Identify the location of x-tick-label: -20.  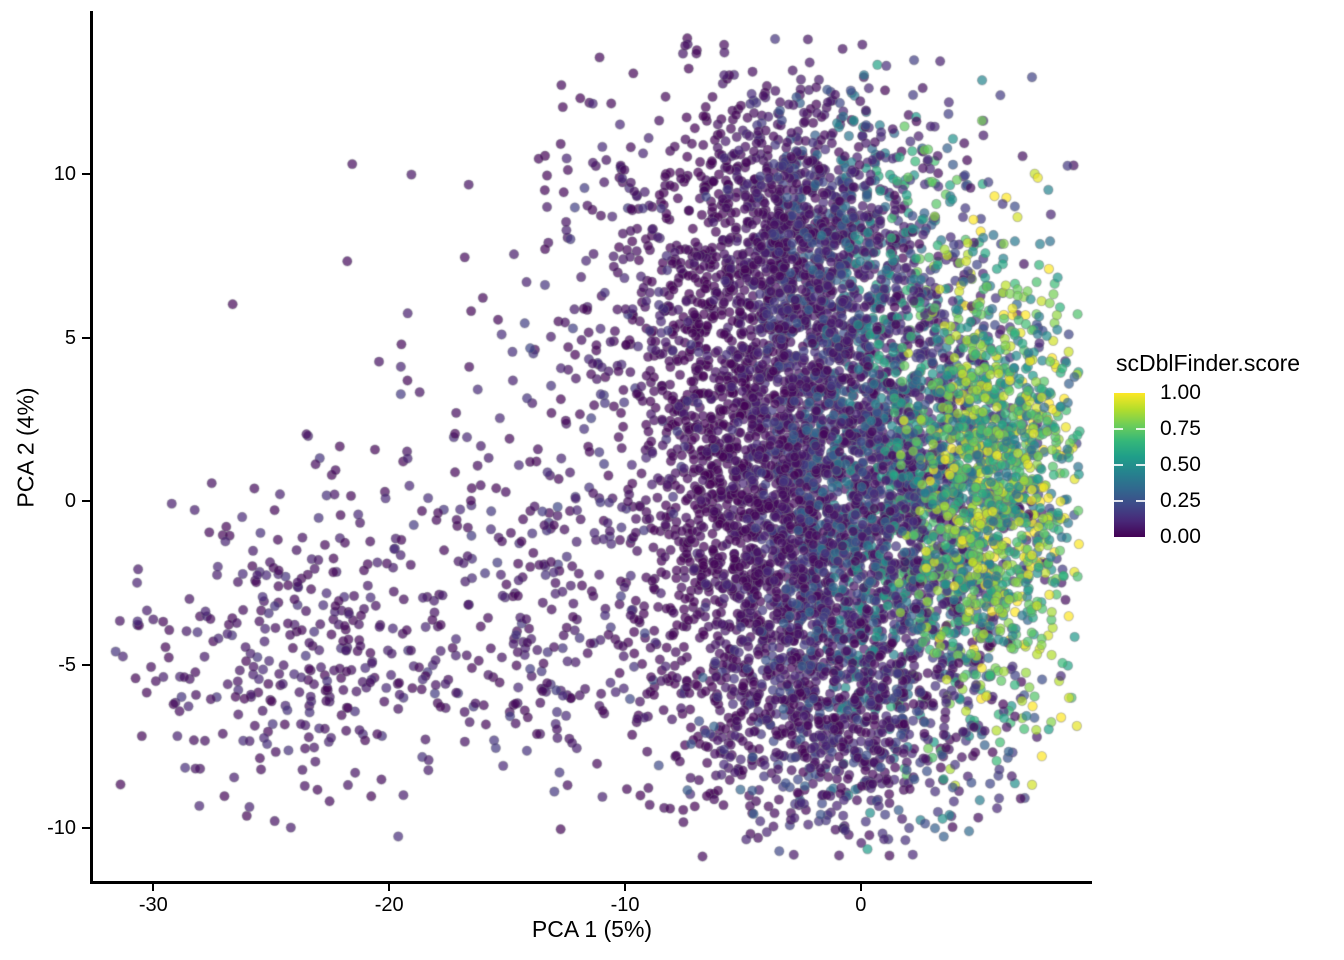
(389, 905).